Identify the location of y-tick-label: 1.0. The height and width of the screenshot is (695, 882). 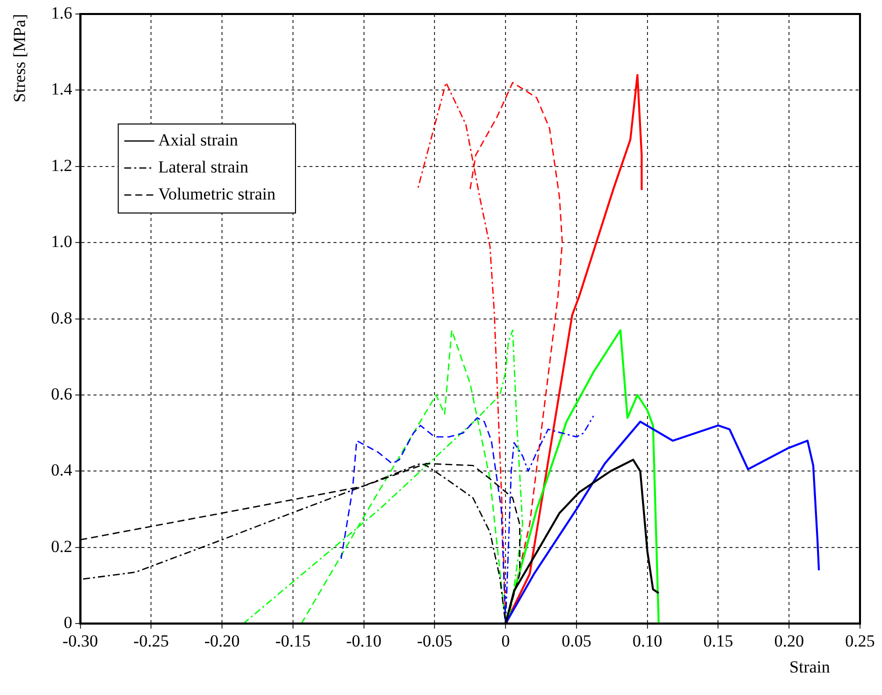
(61, 242).